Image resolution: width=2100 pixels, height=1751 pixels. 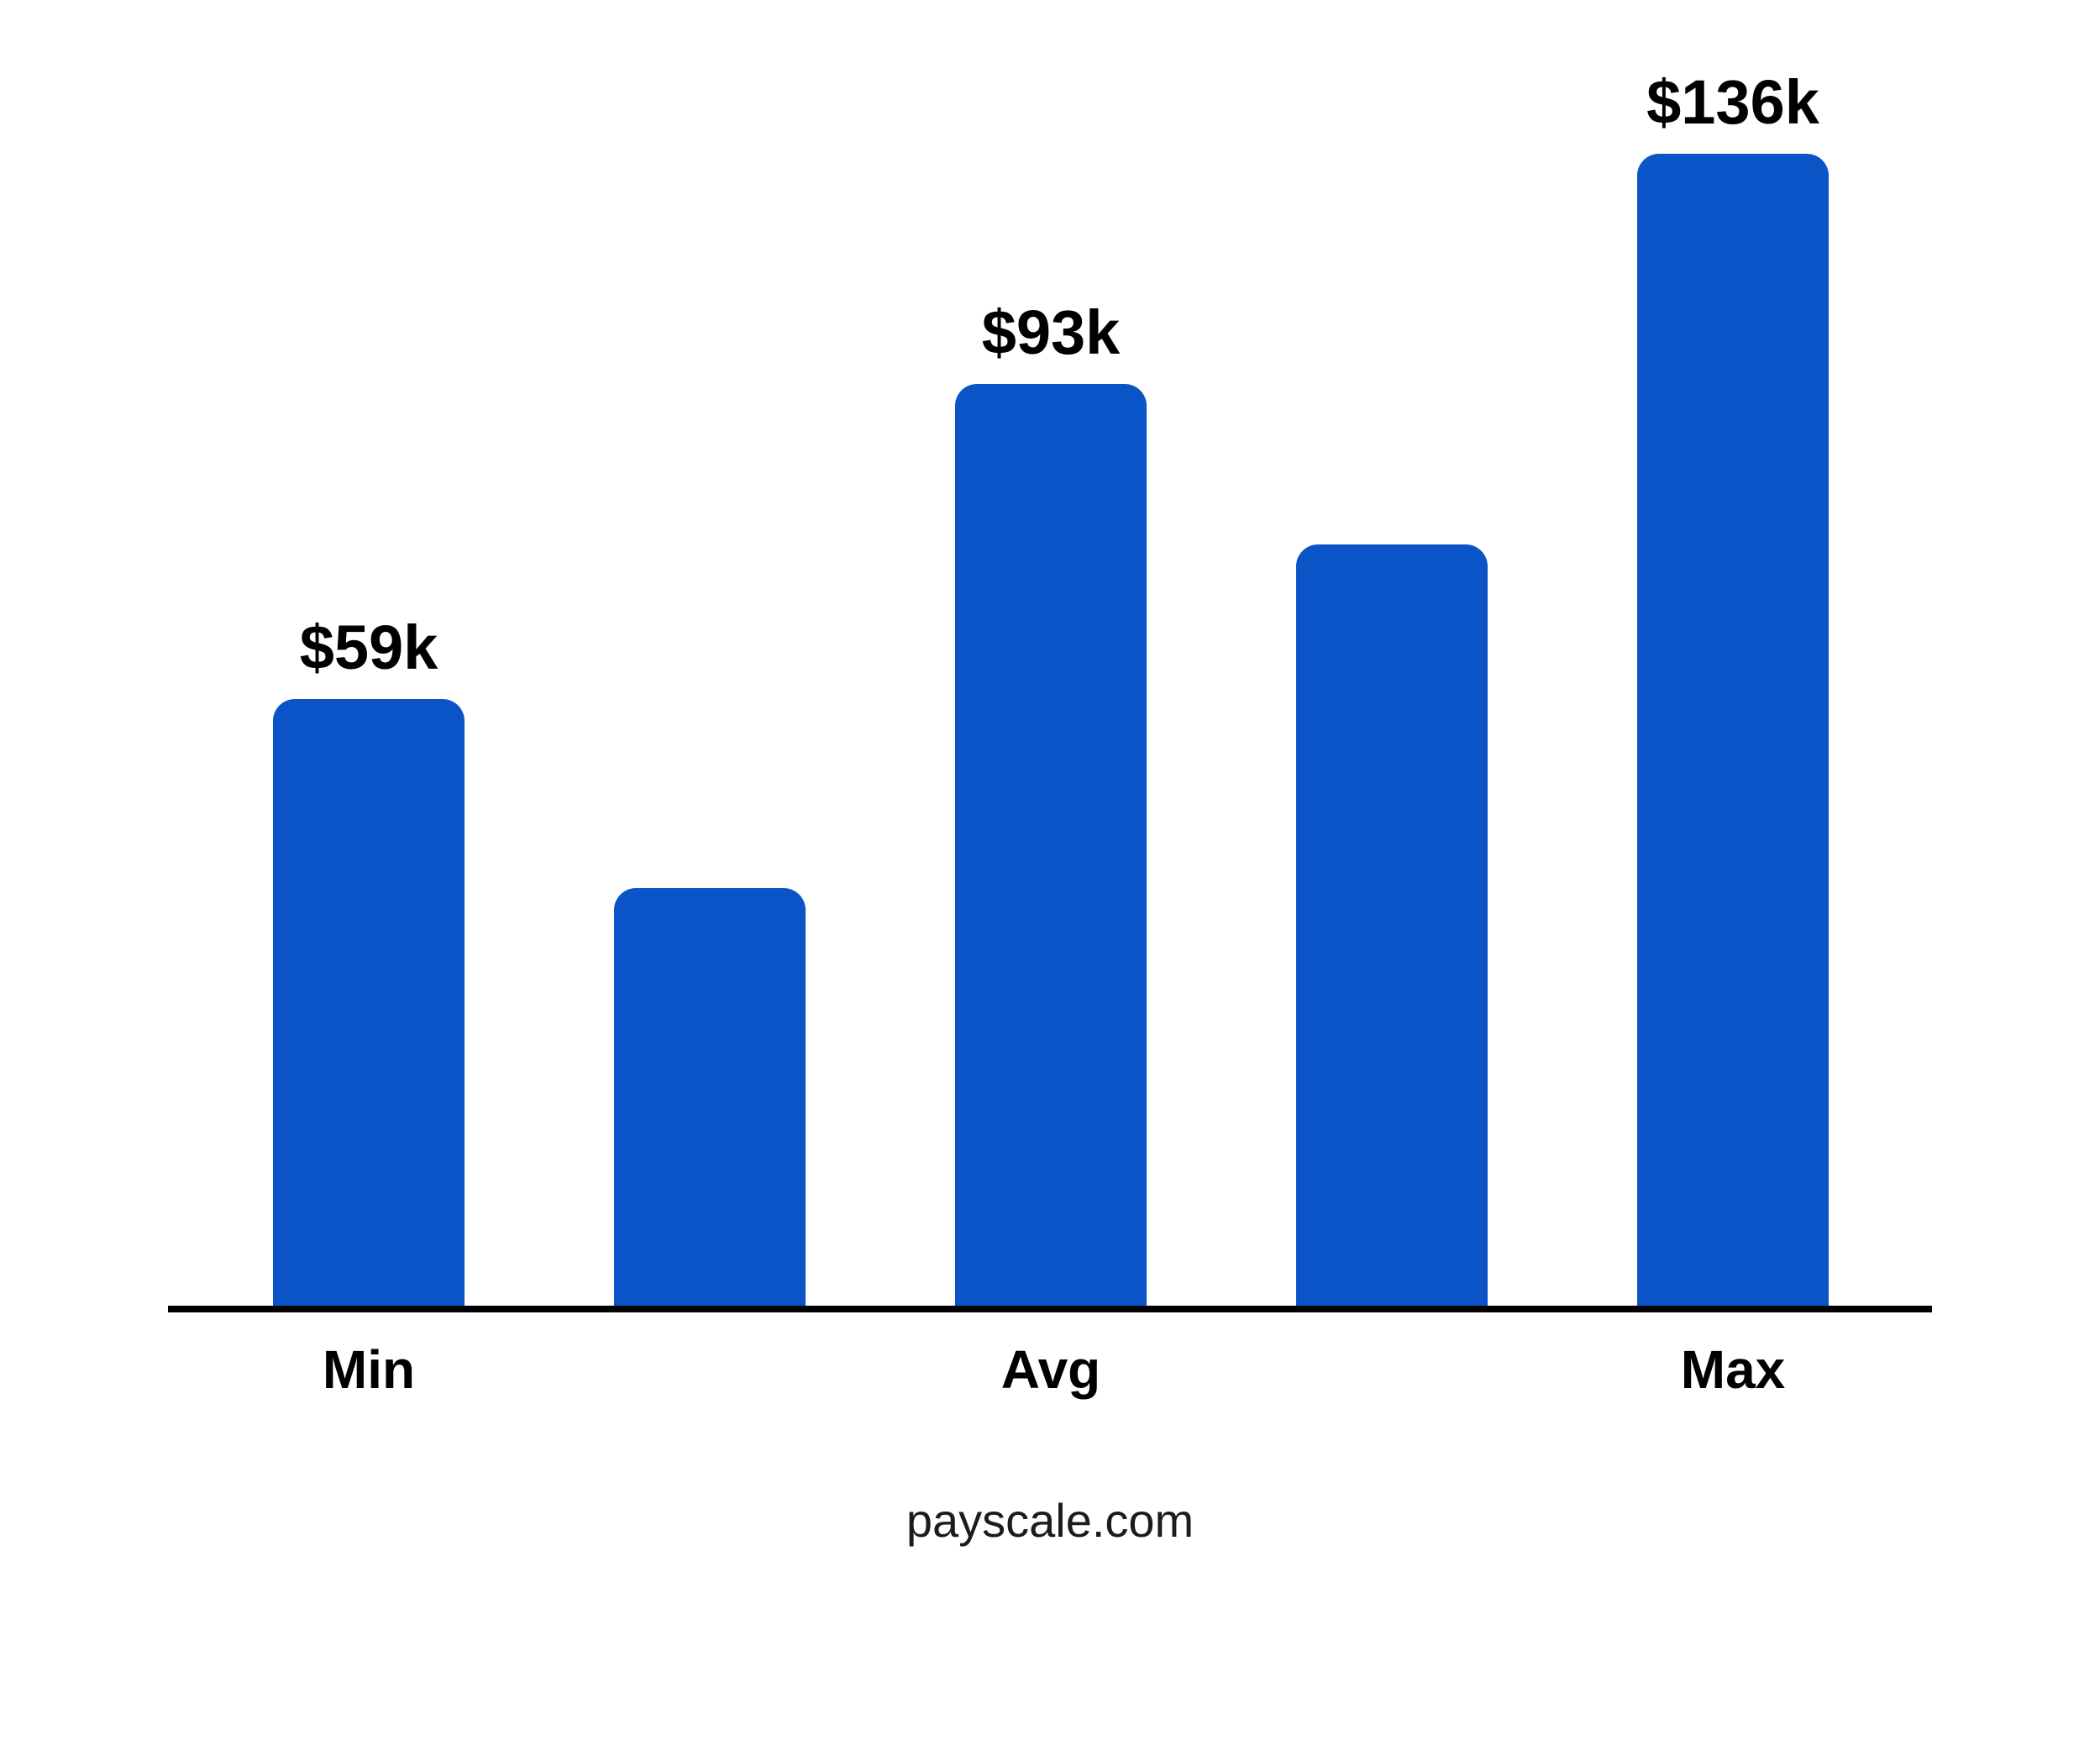 What do you see at coordinates (1051, 332) in the screenshot?
I see `value-label-avg: $93k` at bounding box center [1051, 332].